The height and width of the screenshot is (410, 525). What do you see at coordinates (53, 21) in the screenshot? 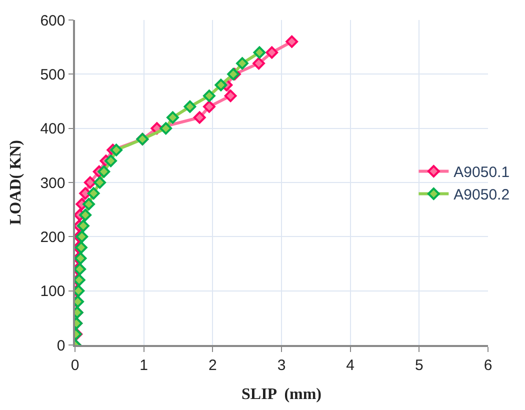
I see `y-tick-label: 600` at bounding box center [53, 21].